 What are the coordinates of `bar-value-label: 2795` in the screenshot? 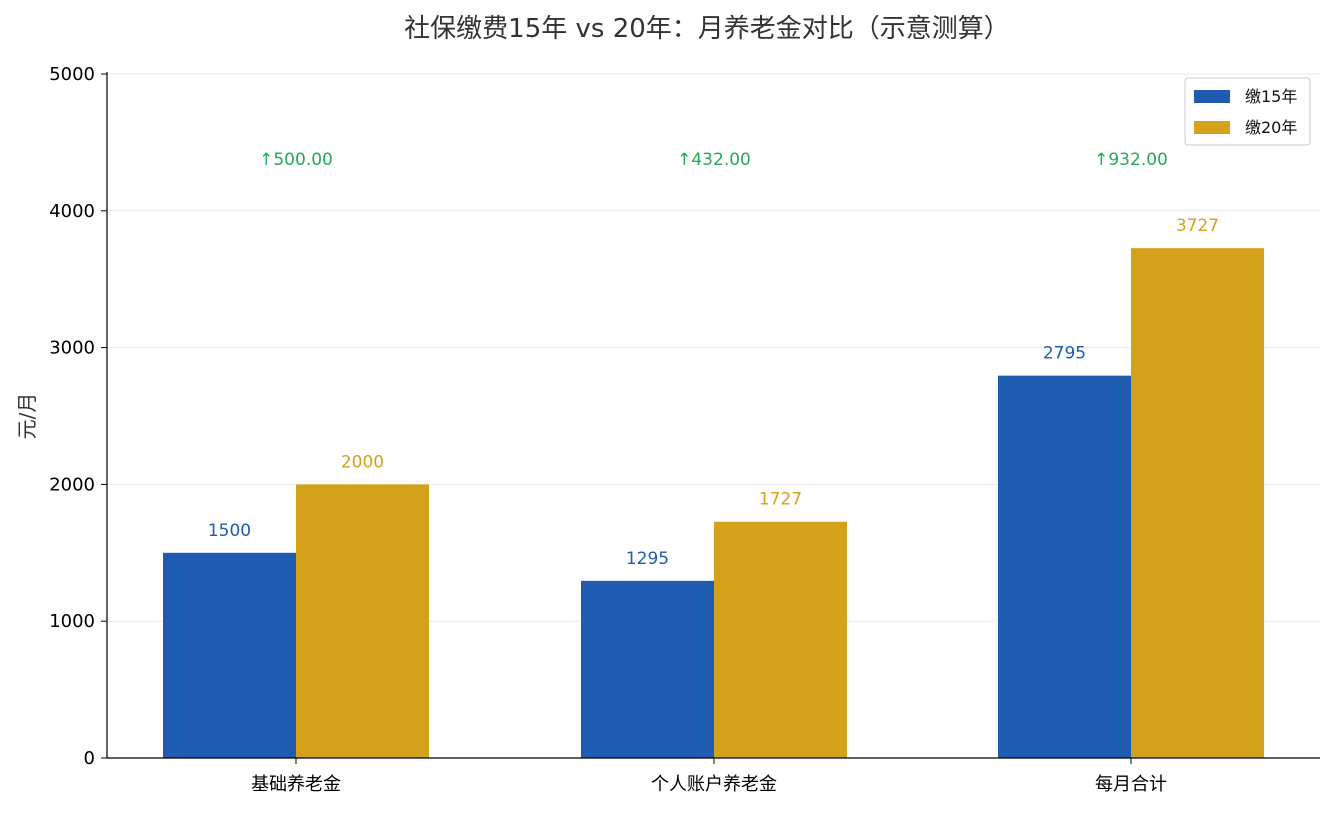 It's located at (1064, 354).